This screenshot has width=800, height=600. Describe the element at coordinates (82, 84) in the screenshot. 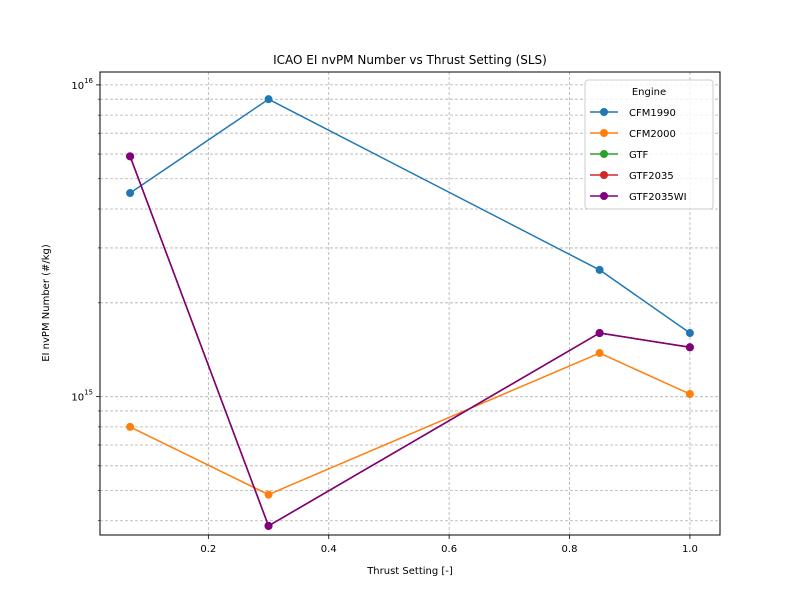

I see `y-tick-label: 1016` at that location.